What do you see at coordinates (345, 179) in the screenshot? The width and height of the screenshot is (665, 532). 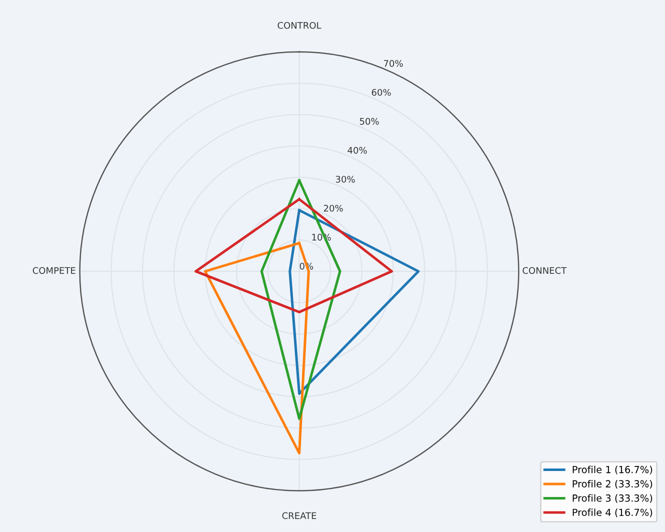 I see `y-tick-label: 30%` at bounding box center [345, 179].